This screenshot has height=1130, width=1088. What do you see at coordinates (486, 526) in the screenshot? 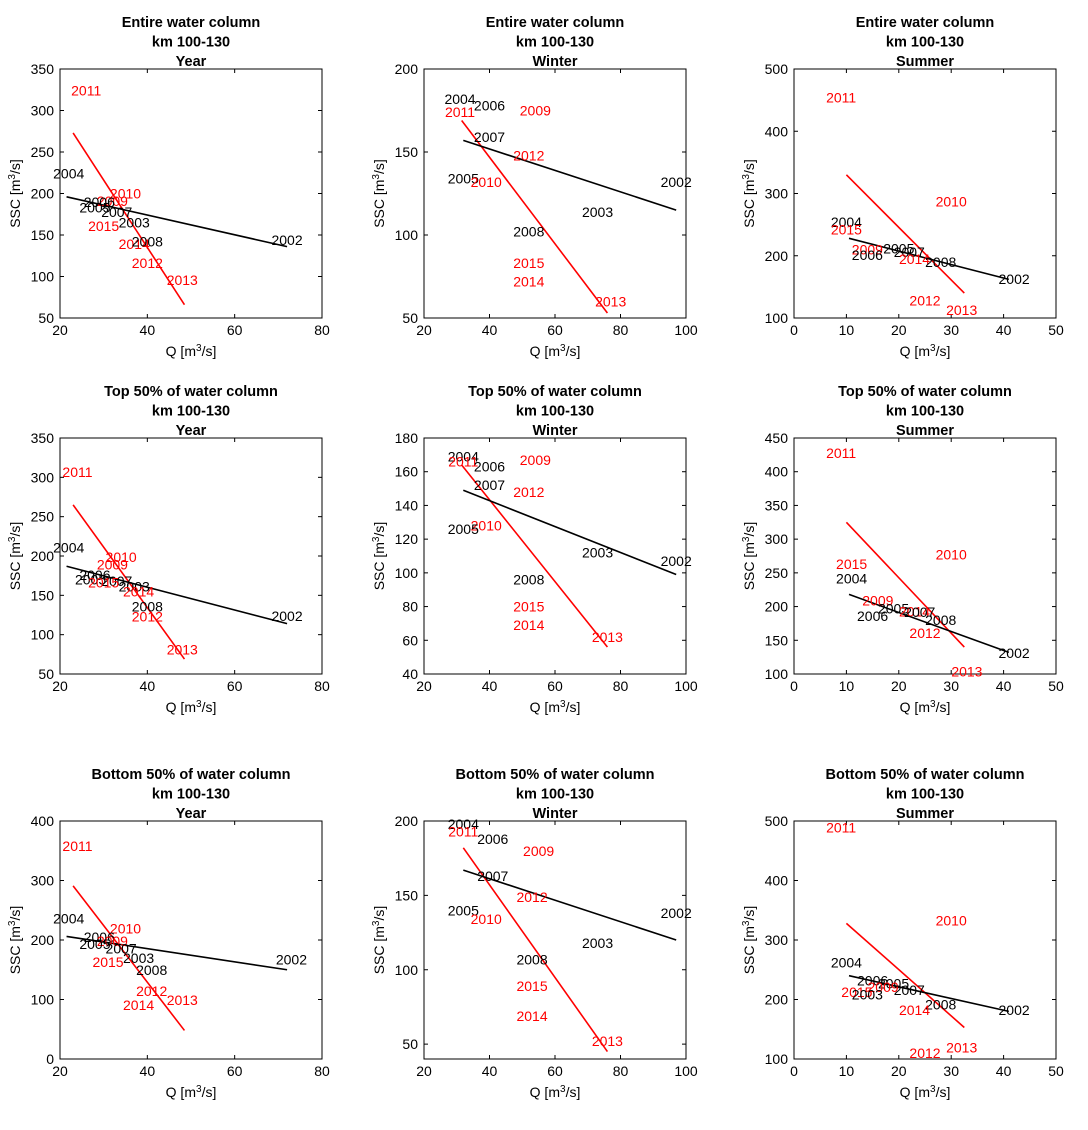
I see `data-point-label: 2010` at bounding box center [486, 526].